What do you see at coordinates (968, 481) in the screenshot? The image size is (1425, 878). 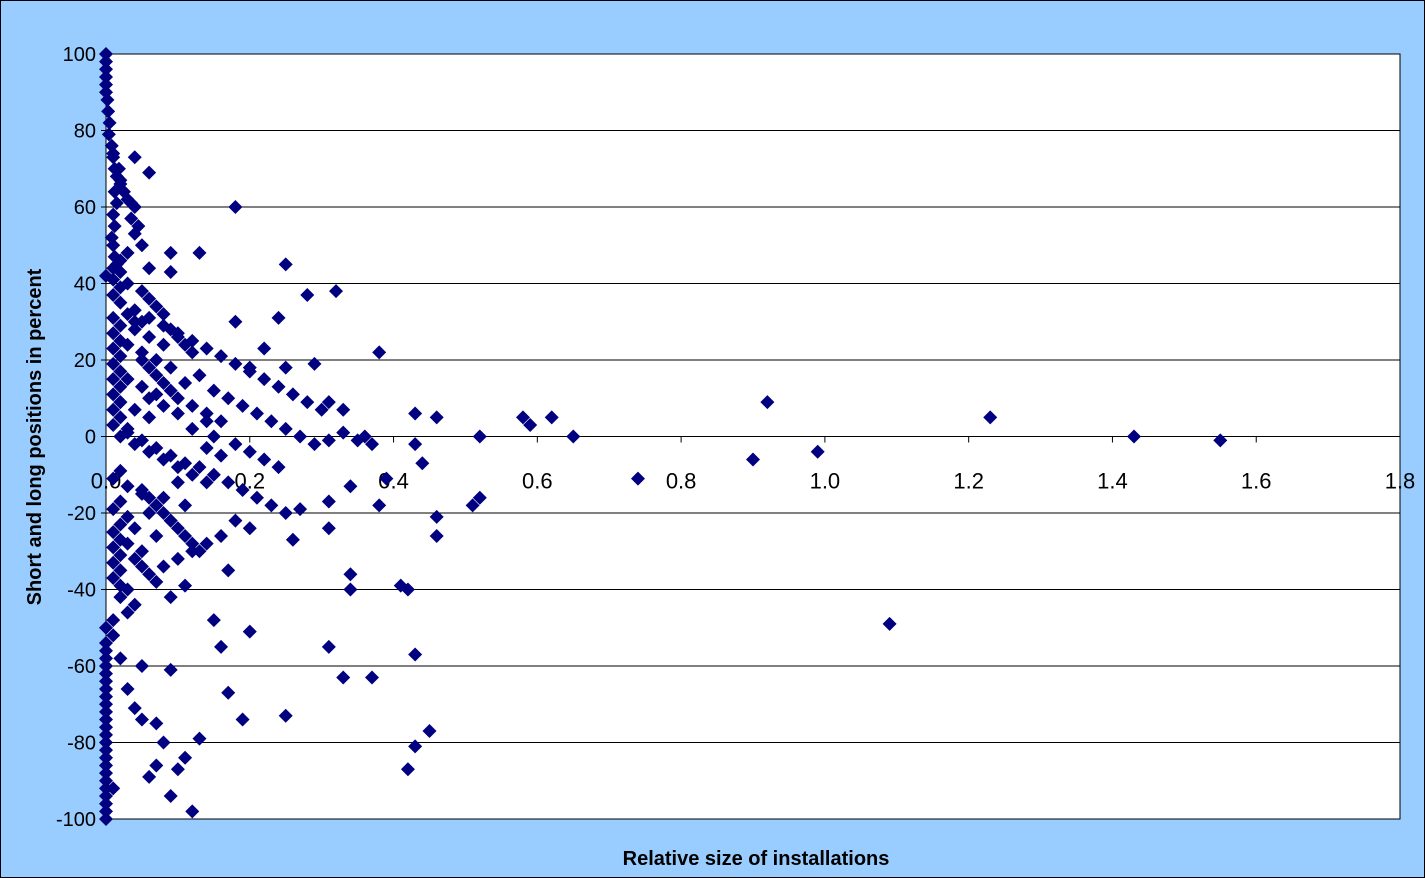 I see `x-tick-label: 1.2` at bounding box center [968, 481].